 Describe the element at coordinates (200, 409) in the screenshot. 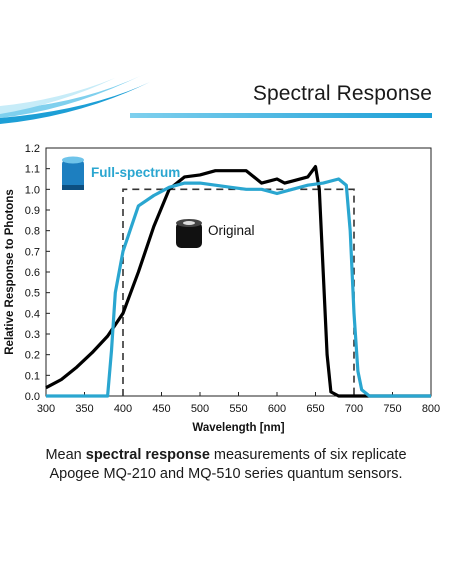

I see `x-tick-label: 500` at that location.